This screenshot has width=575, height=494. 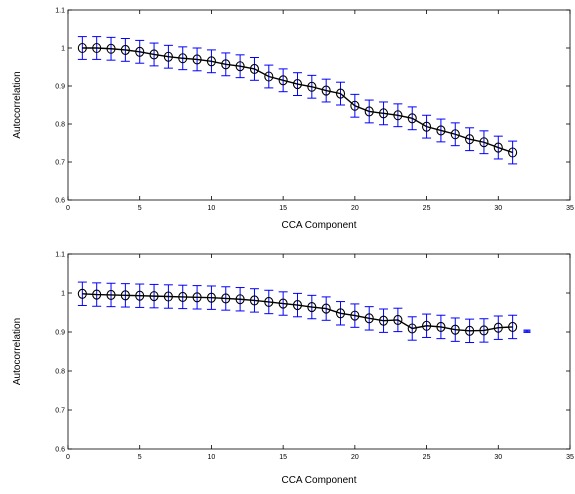 What do you see at coordinates (60, 87) in the screenshot?
I see `y-tick-label: 0.9` at bounding box center [60, 87].